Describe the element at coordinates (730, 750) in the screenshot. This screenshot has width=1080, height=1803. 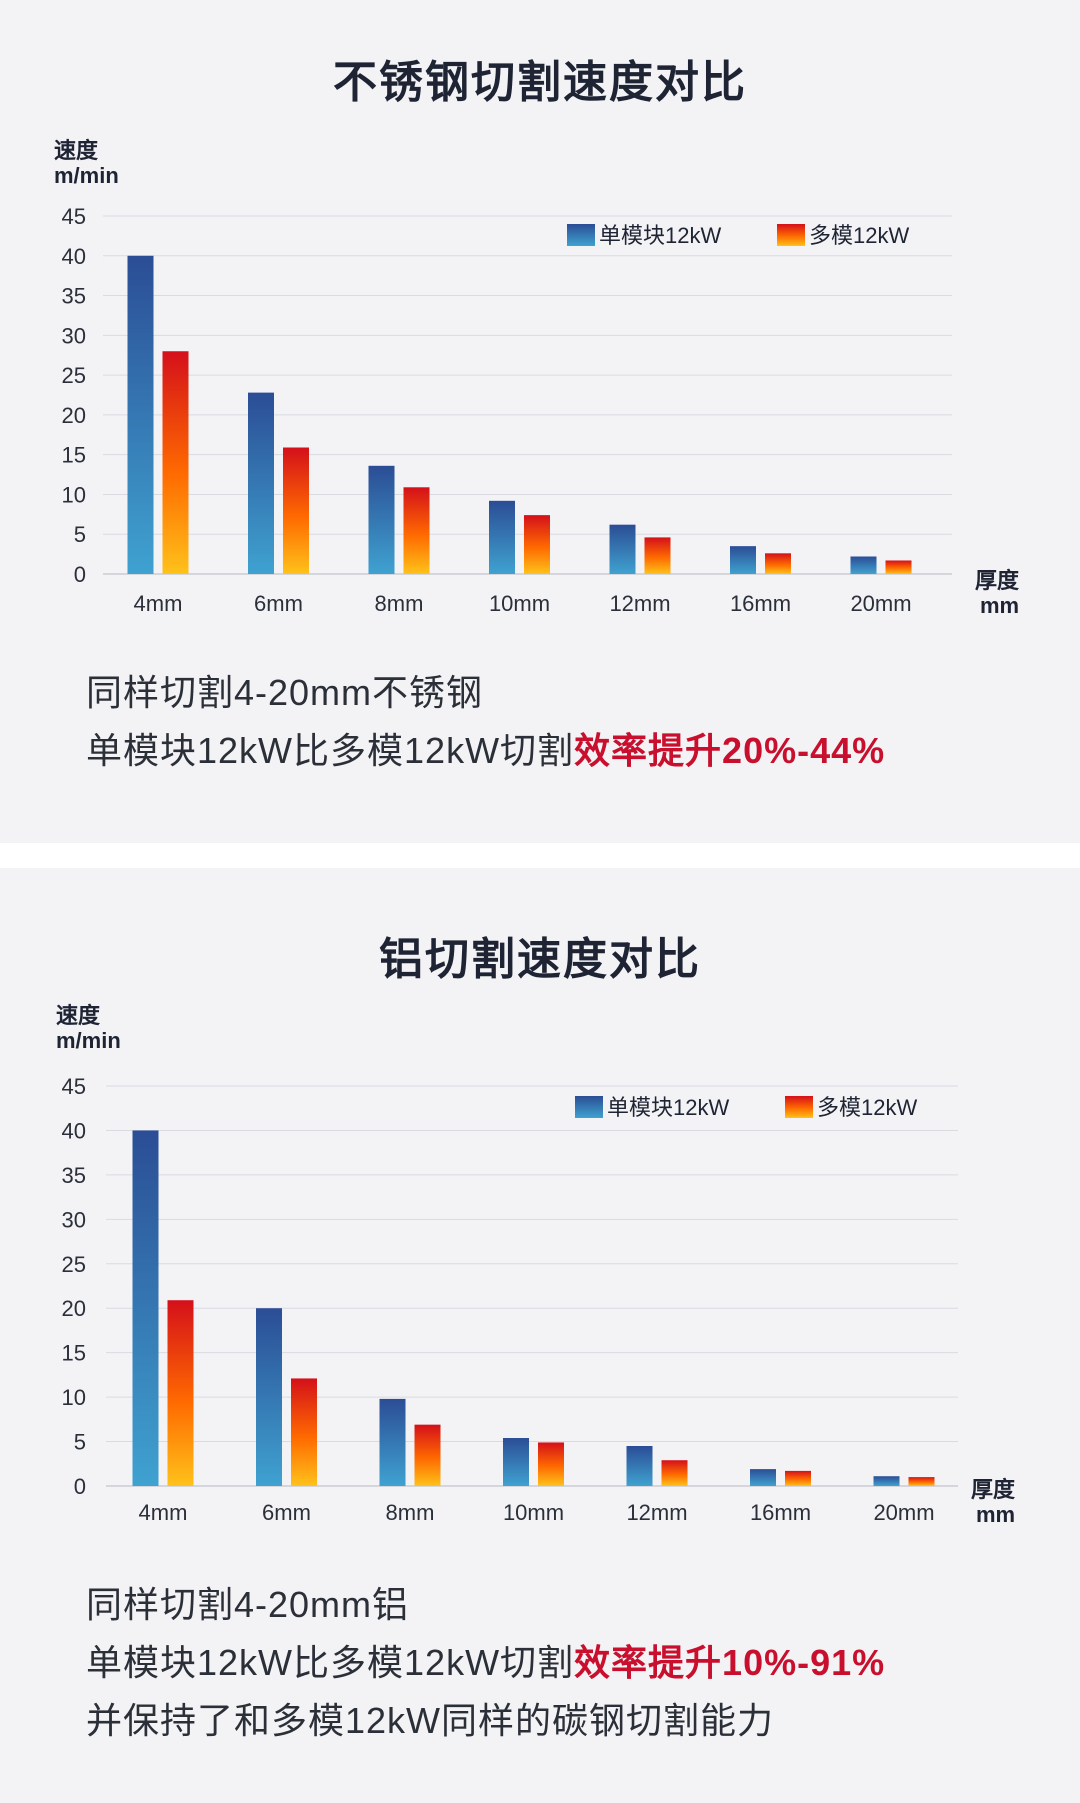
I see `desc-highlight: 效率提升20%-44%` at that location.